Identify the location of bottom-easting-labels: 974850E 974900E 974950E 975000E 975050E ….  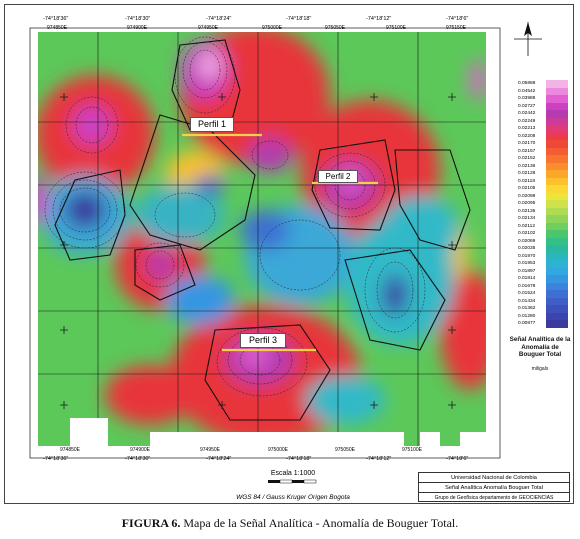
(290, 452).